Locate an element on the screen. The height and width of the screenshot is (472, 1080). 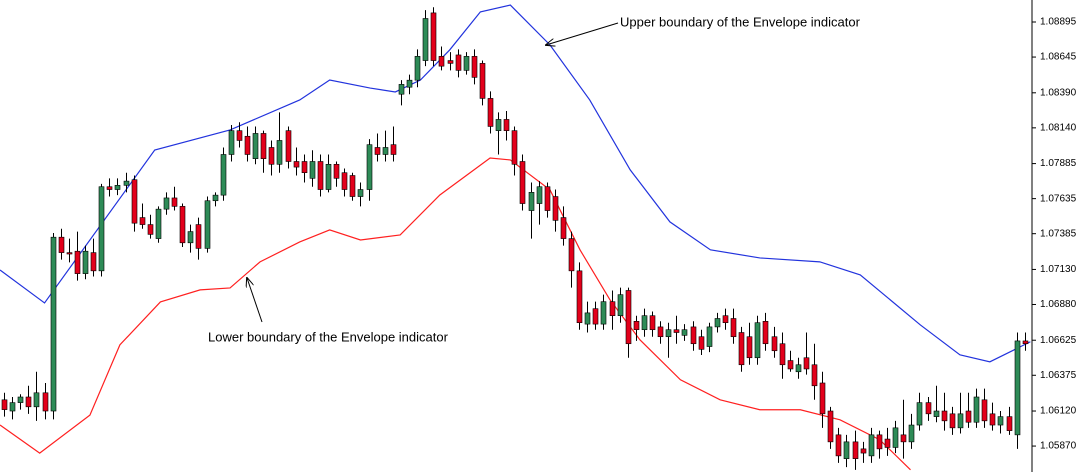
y-tick-label: 1.07635 is located at coordinates (1058, 198).